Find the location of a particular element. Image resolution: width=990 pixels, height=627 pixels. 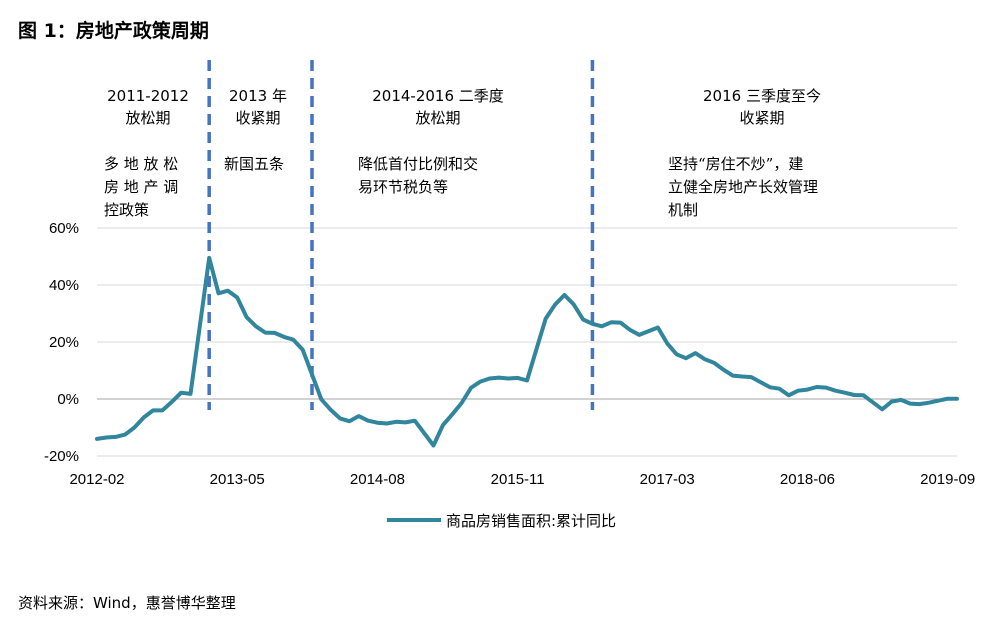

y-tick-label: 0% is located at coordinates (68, 399).